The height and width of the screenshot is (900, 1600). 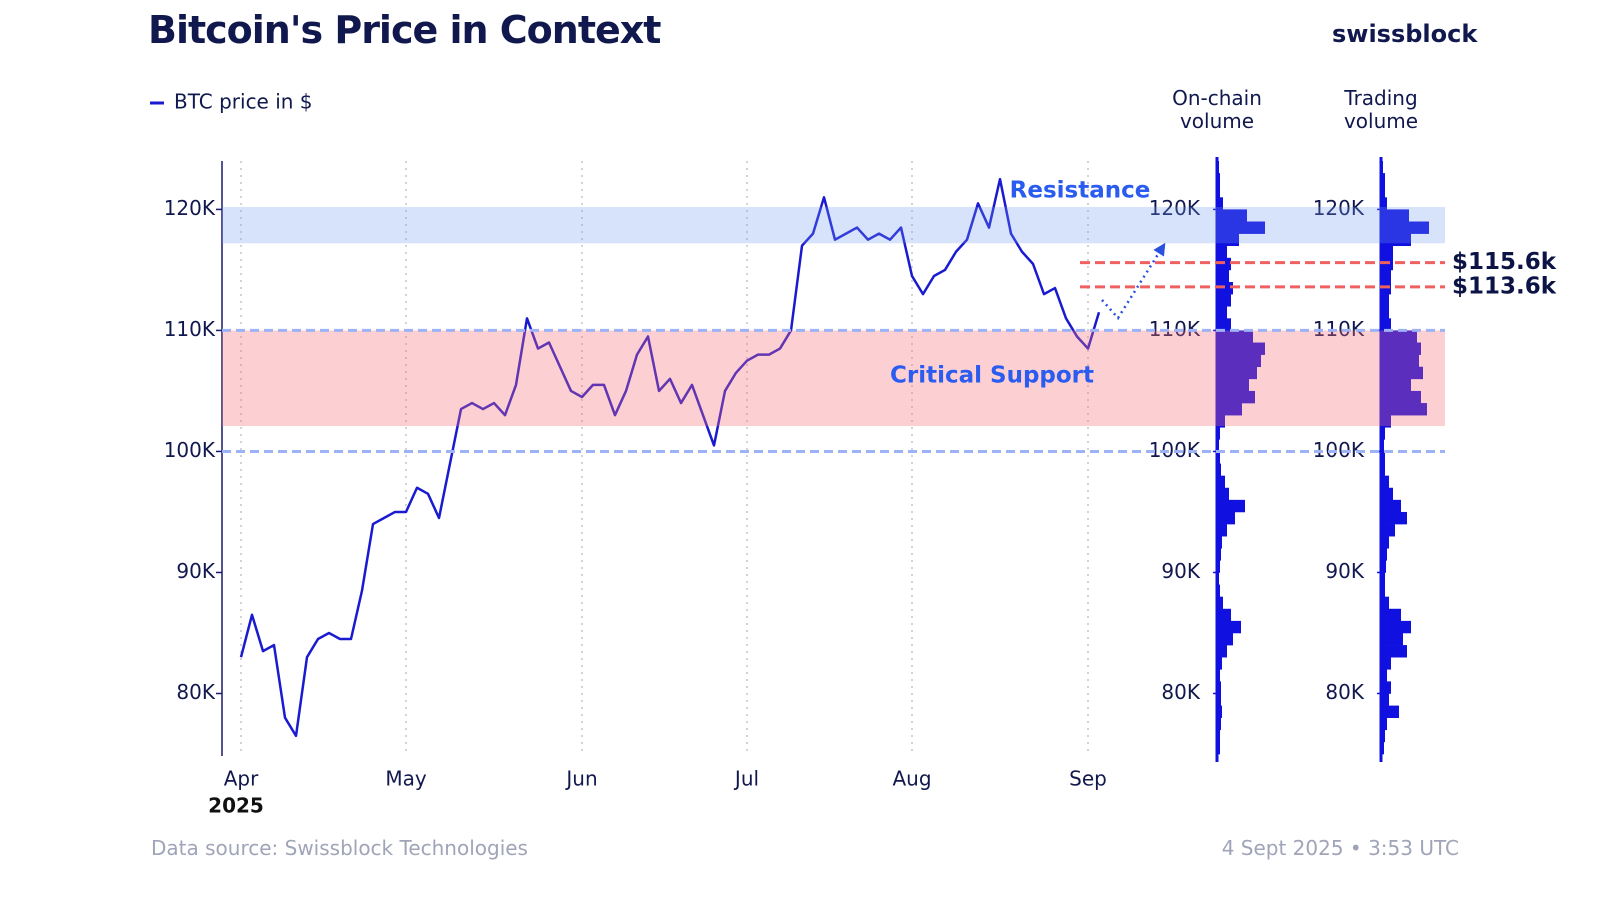 What do you see at coordinates (1504, 262) in the screenshot?
I see `level-label: $115.6k` at bounding box center [1504, 262].